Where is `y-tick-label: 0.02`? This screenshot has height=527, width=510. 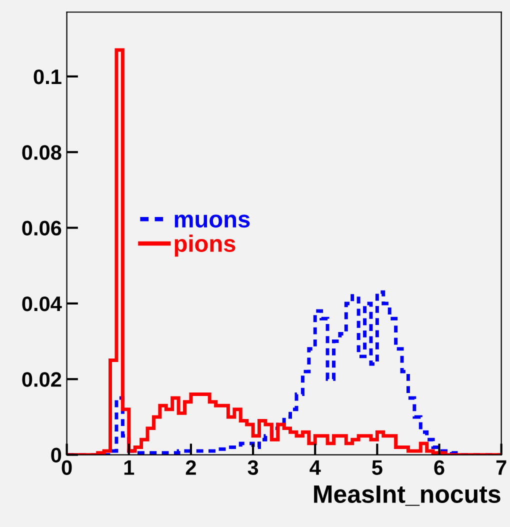 y-tick-label: 0.02 is located at coordinates (42, 379).